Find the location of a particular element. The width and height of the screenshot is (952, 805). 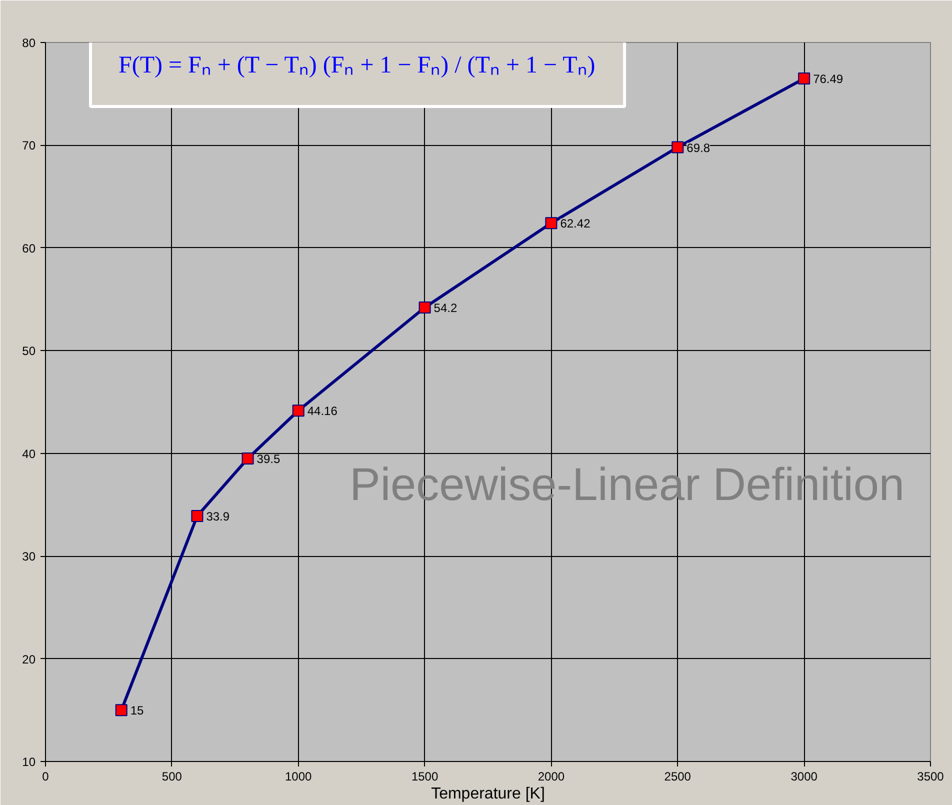

data-label: 39.5 is located at coordinates (268, 459).